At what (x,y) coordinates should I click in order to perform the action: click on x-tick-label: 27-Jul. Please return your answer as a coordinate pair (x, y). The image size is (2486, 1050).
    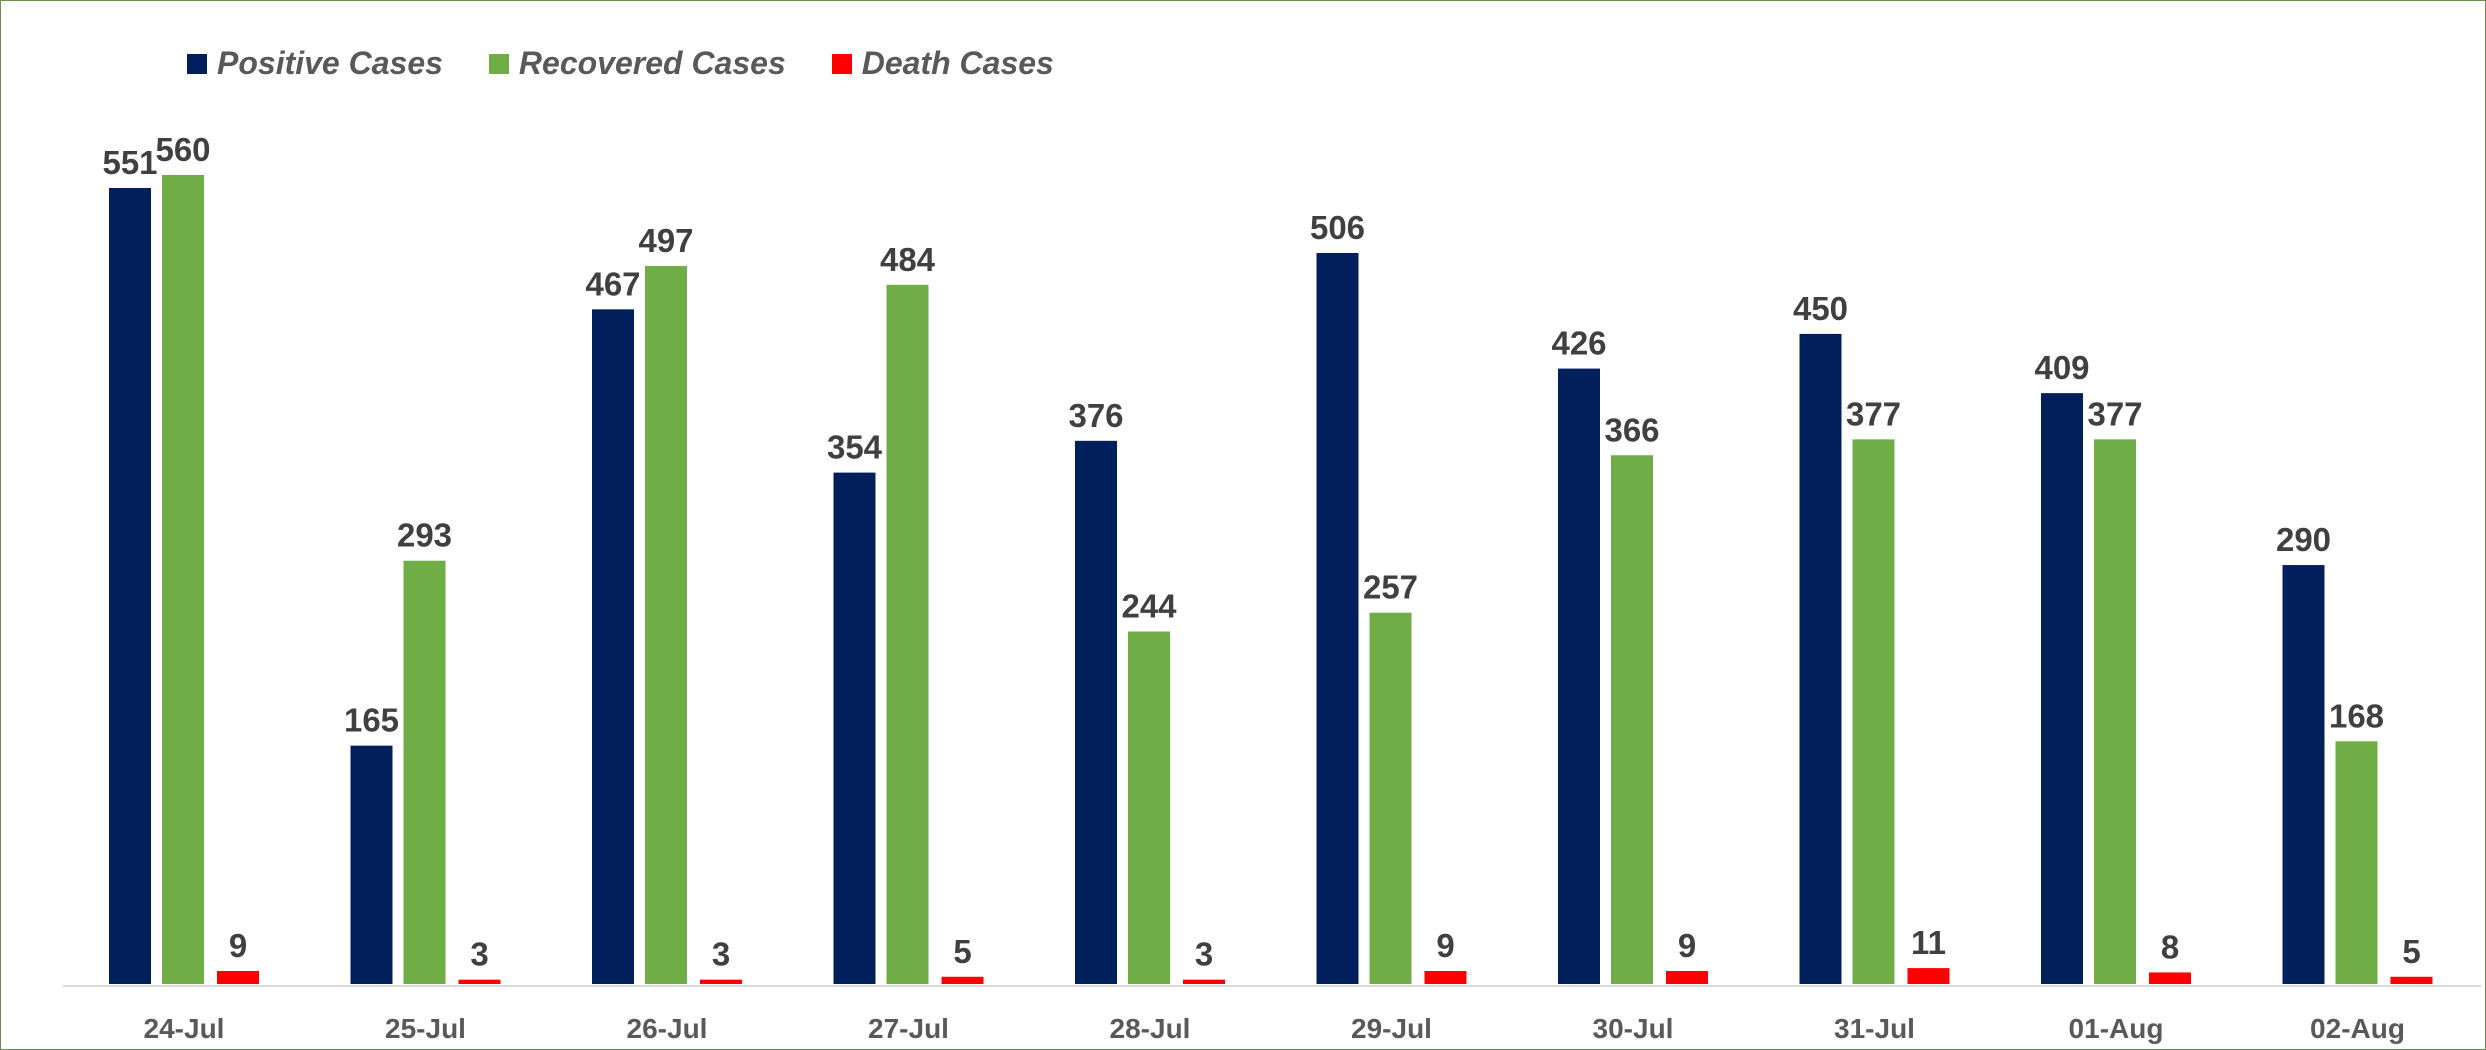
    Looking at the image, I should click on (908, 1028).